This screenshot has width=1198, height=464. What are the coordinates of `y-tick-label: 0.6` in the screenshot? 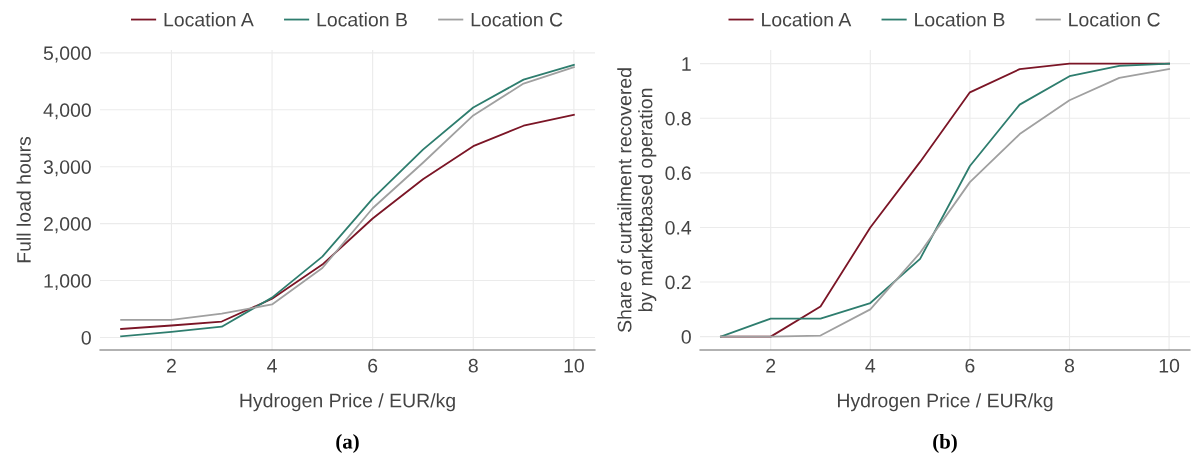 It's located at (678, 173).